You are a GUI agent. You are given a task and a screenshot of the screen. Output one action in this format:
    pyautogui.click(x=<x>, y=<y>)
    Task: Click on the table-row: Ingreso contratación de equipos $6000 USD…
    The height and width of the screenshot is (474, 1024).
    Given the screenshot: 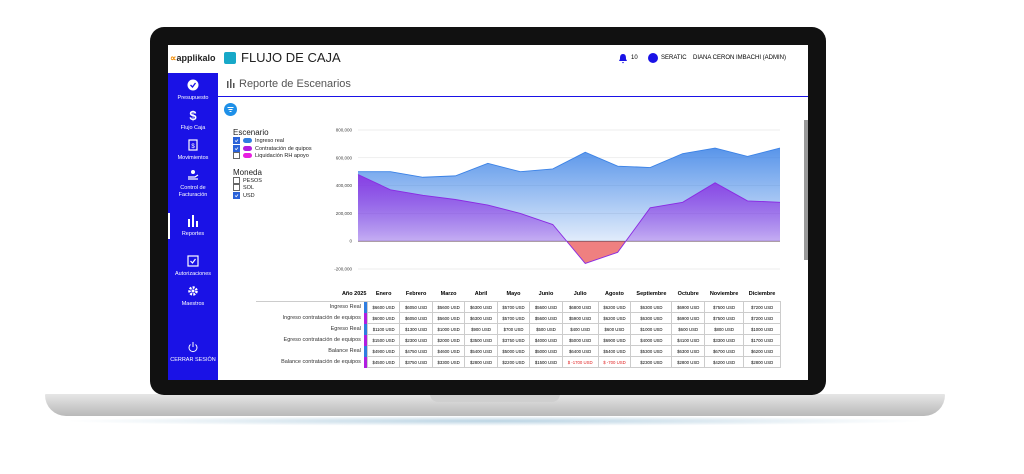 What is the action you would take?
    pyautogui.click(x=518, y=318)
    